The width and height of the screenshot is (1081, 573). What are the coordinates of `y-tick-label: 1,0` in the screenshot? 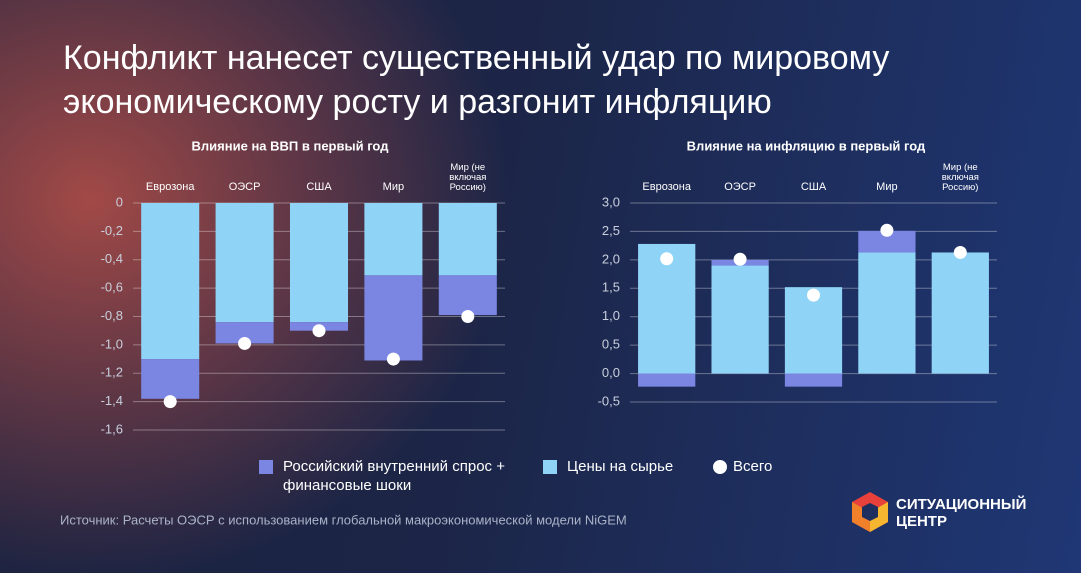 It's located at (611, 315).